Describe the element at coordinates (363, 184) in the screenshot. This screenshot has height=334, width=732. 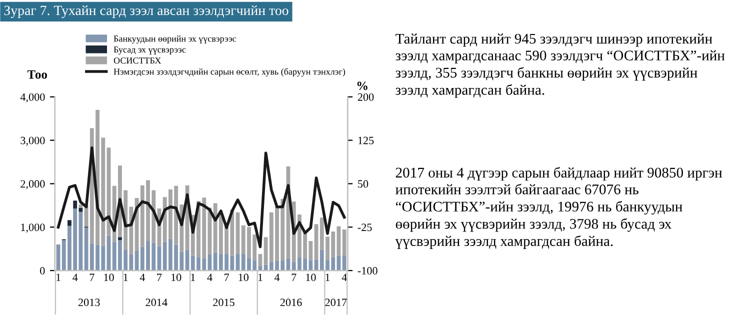
I see `y2-tick-label: 50` at that location.